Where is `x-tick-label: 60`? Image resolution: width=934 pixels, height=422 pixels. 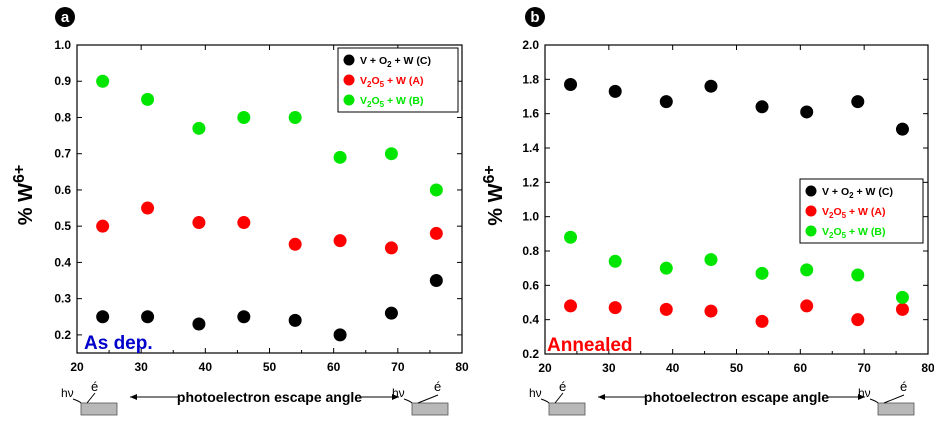 x-tick-label: 60 is located at coordinates (334, 367).